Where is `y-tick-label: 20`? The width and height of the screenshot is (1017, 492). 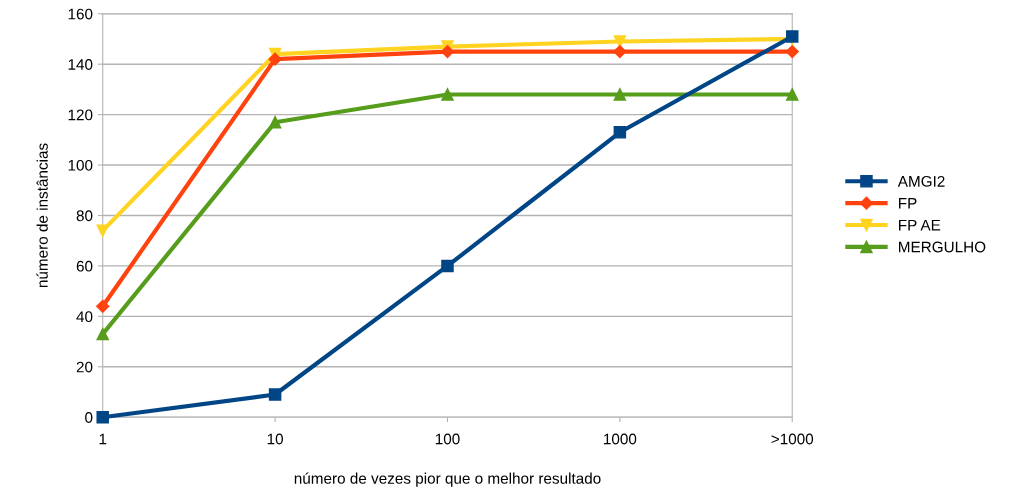
y-tick-label: 20 is located at coordinates (84, 367).